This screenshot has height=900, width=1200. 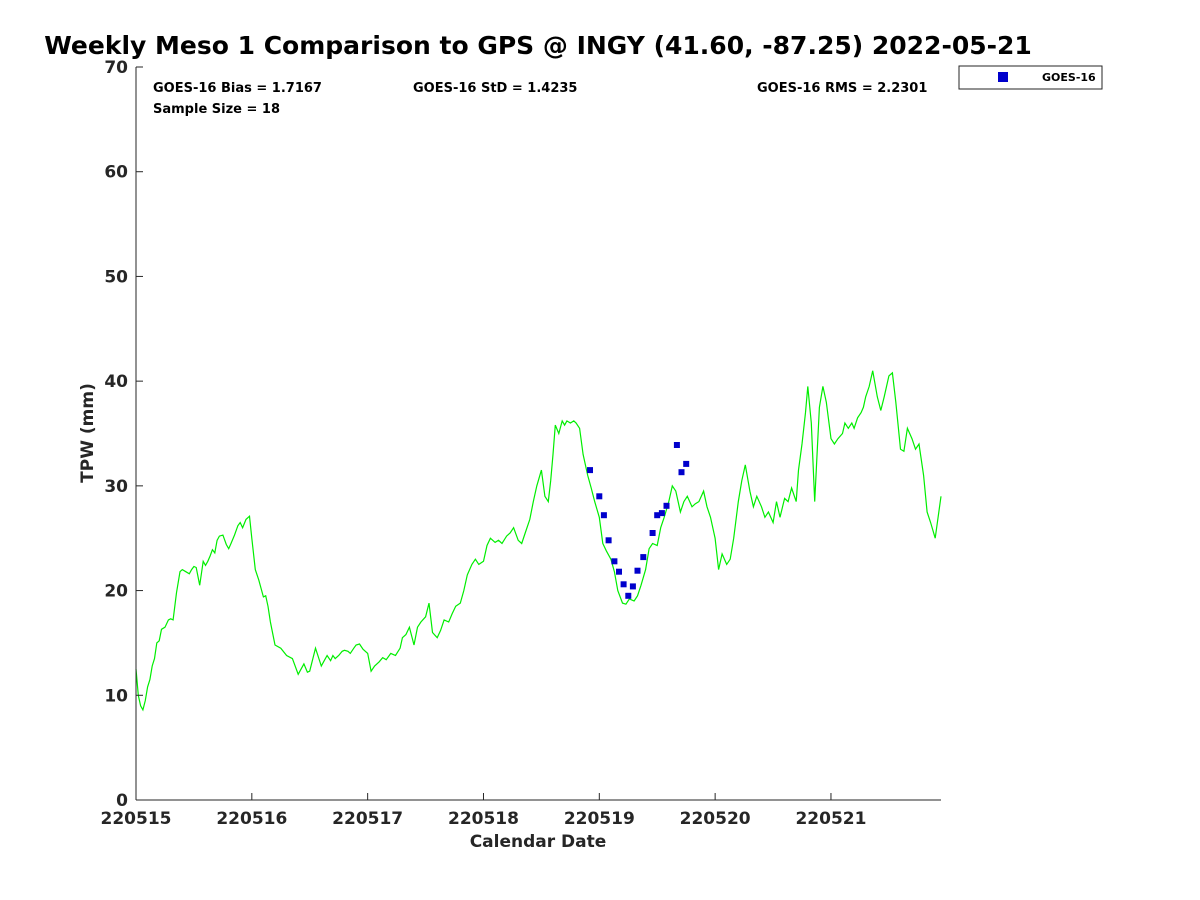 What do you see at coordinates (842, 88) in the screenshot?
I see `stat-rms: GOES-16 RMS = 2.2301` at bounding box center [842, 88].